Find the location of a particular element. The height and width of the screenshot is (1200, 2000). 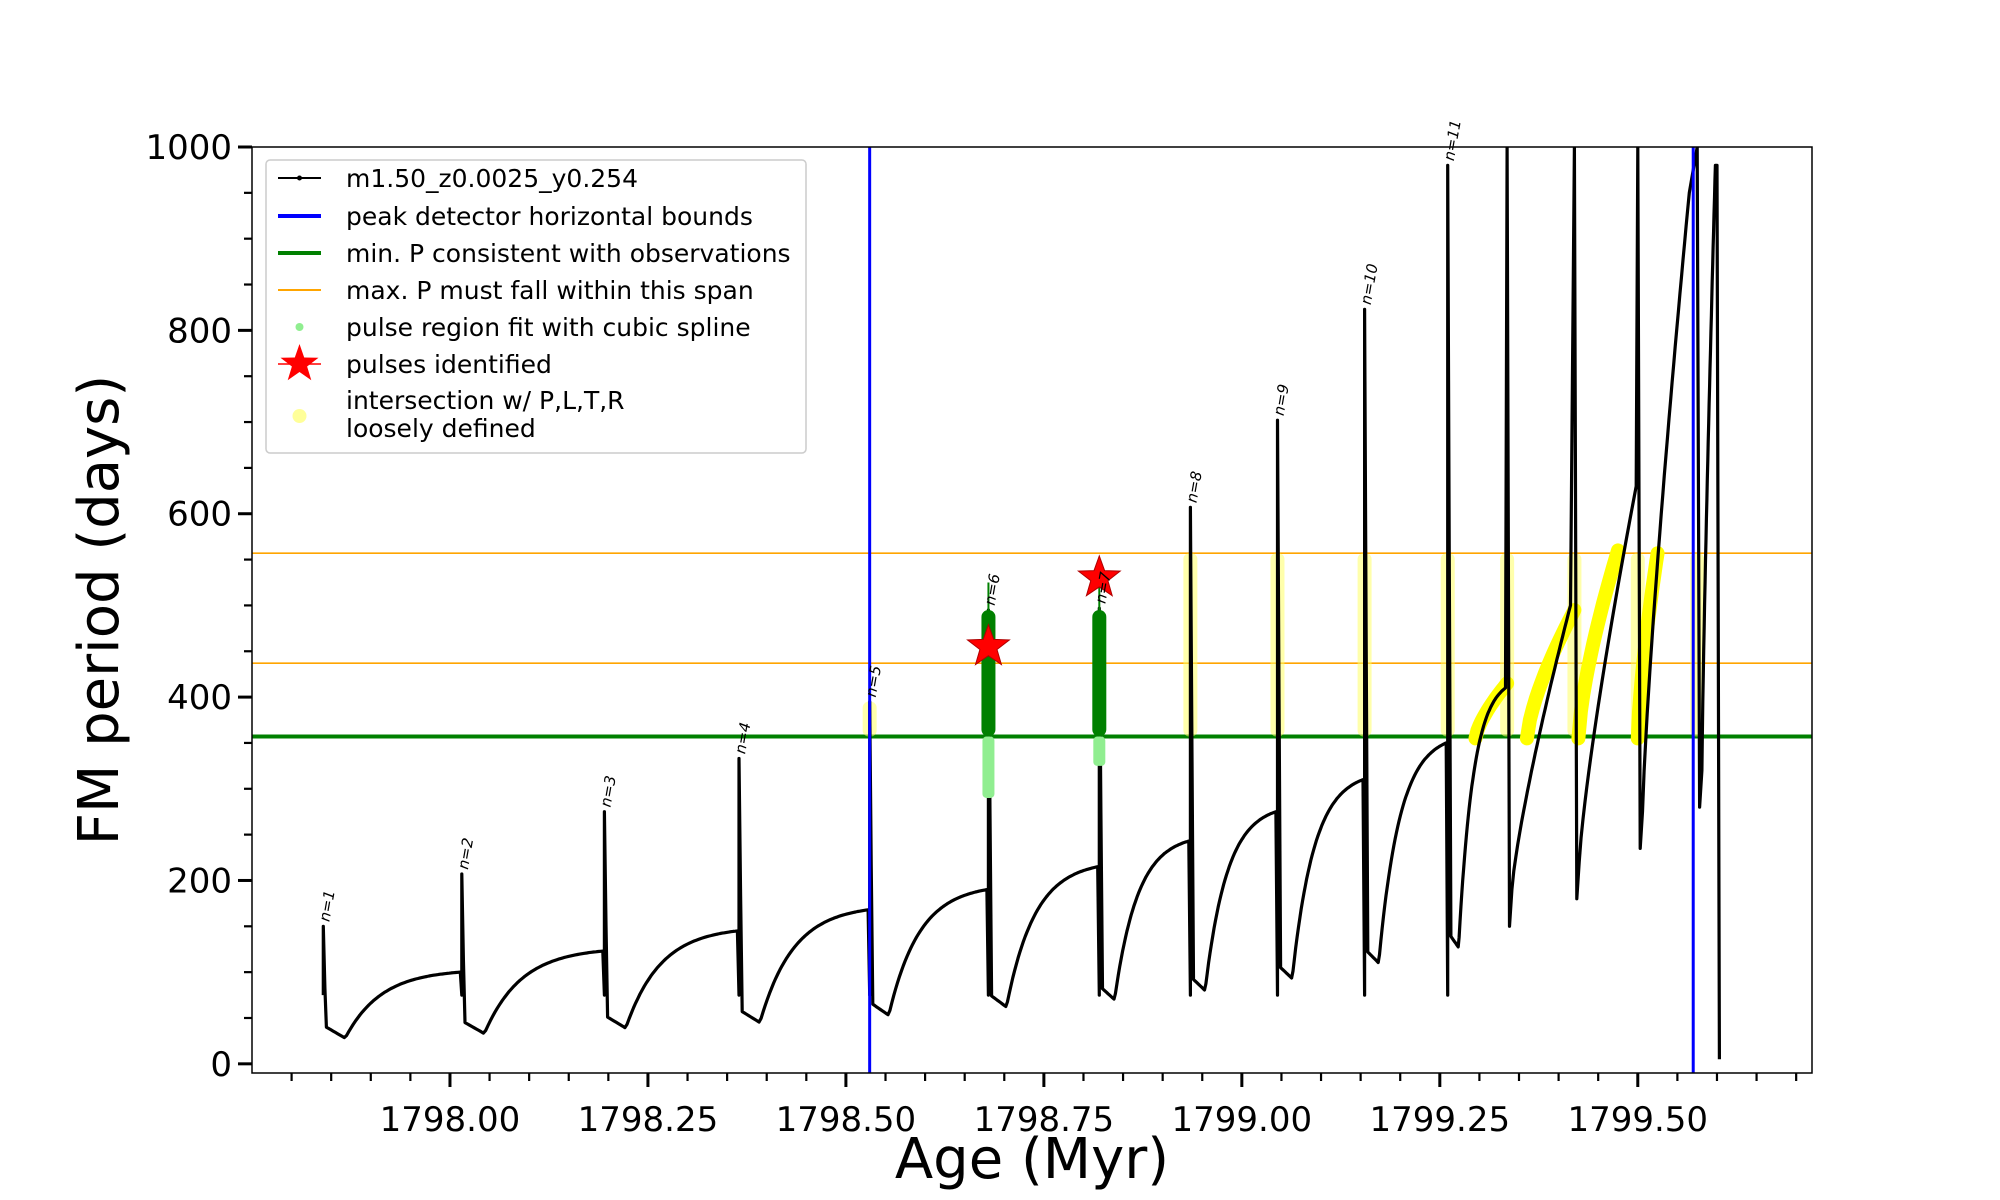

pulse-label: n=8 is located at coordinates (1194, 487).